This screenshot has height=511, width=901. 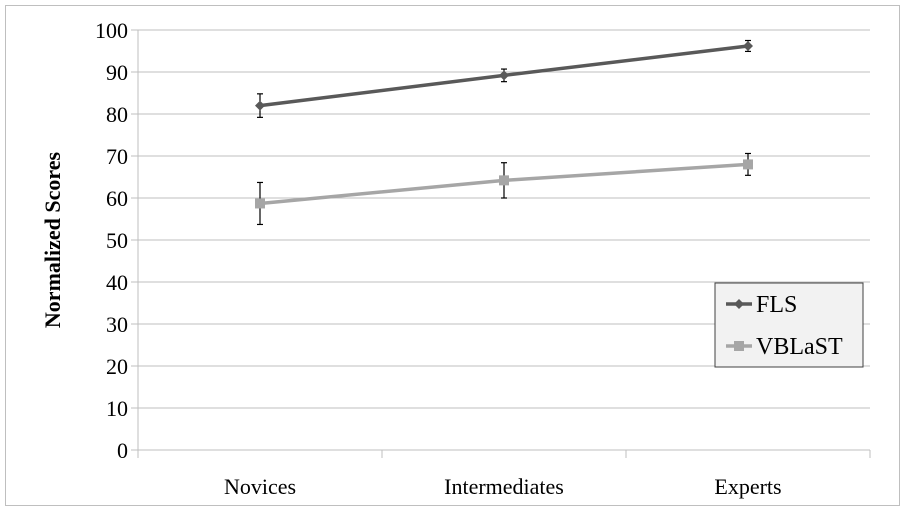 I want to click on legend-label-vblast: VBLaST, so click(x=799, y=347).